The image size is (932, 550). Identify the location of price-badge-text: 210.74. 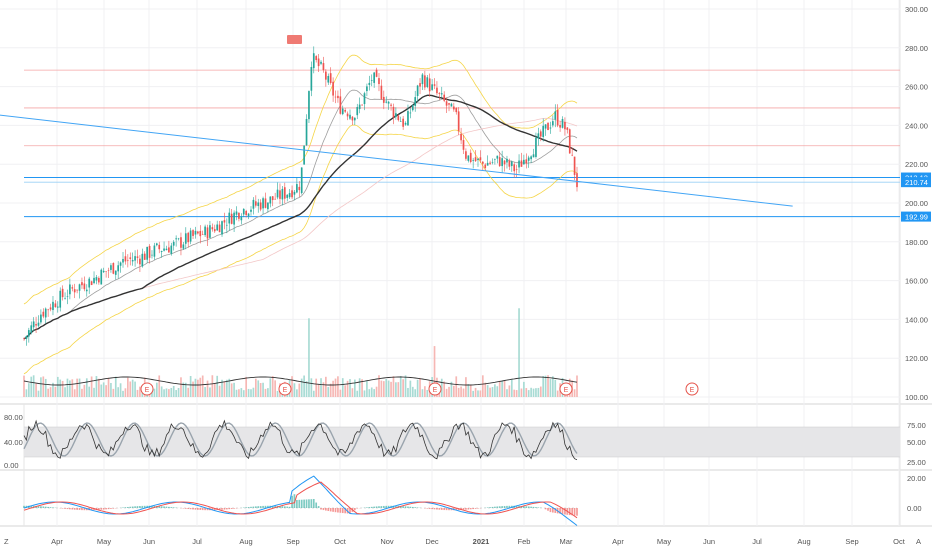
(916, 182).